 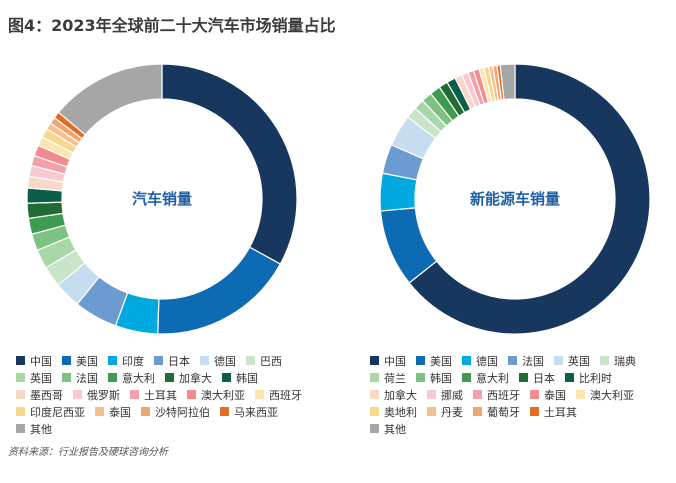 I want to click on legend-label: 挪威, so click(x=452, y=395).